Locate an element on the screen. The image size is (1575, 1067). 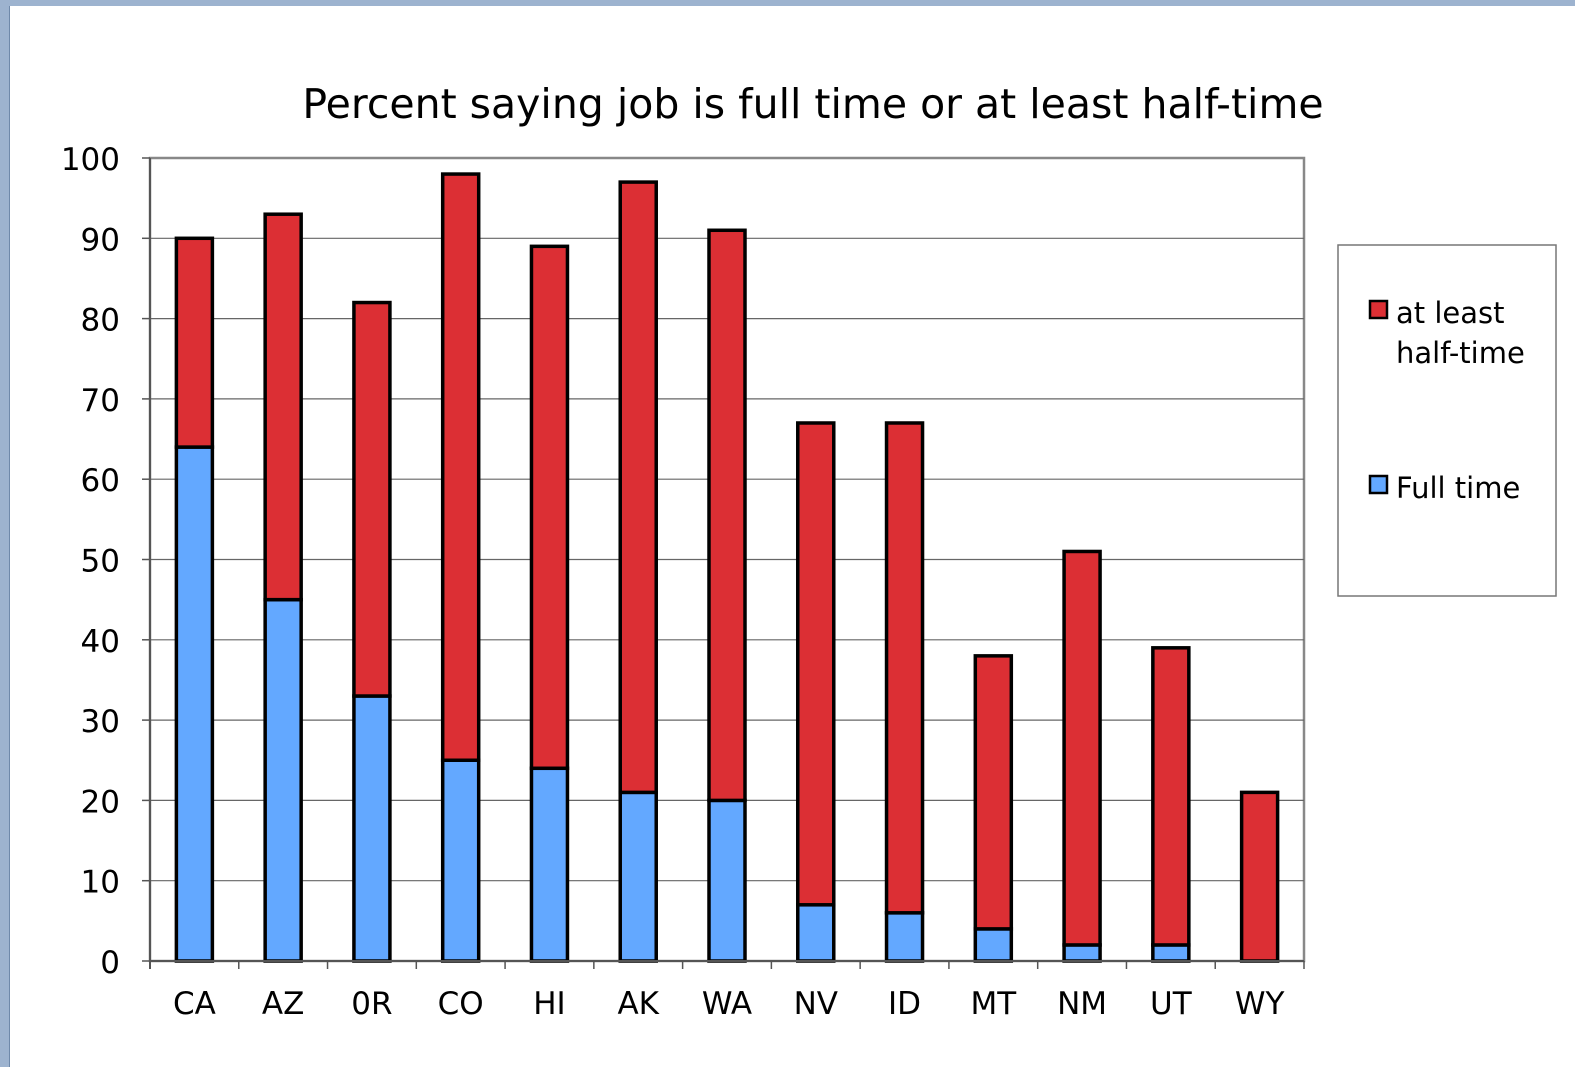
slide-left-border-edge is located at coordinates (9, 536).